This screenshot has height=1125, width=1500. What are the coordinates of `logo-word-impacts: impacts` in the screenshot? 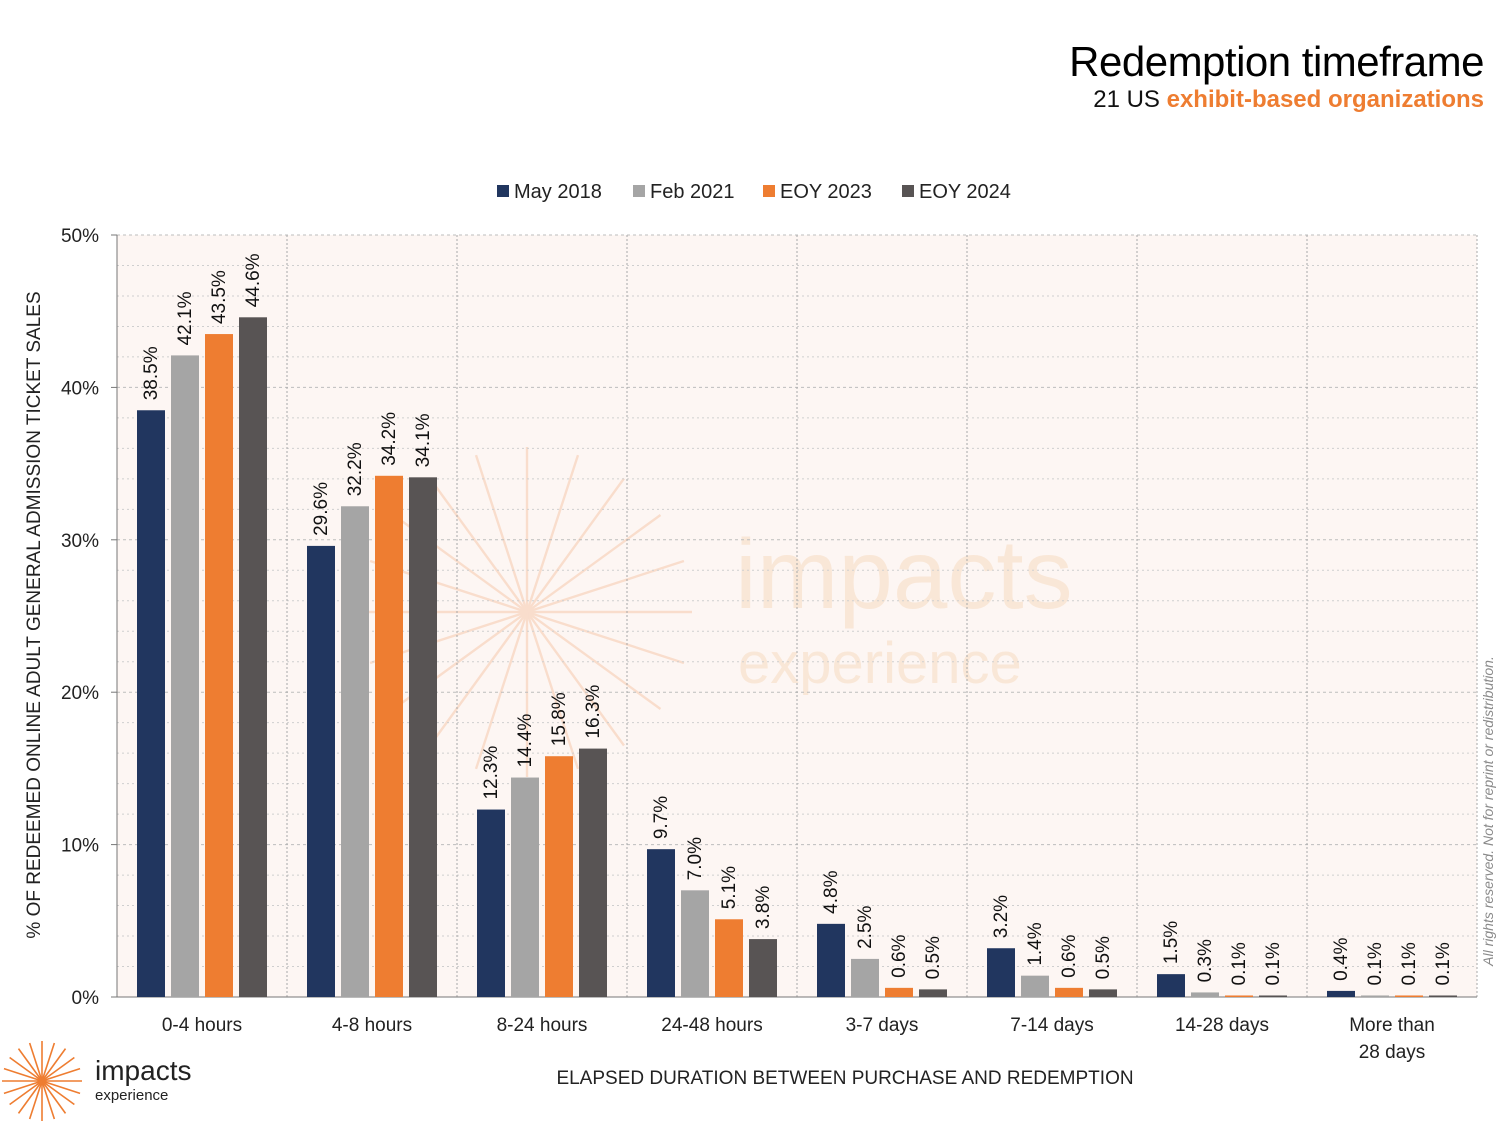 It's located at (143, 1070).